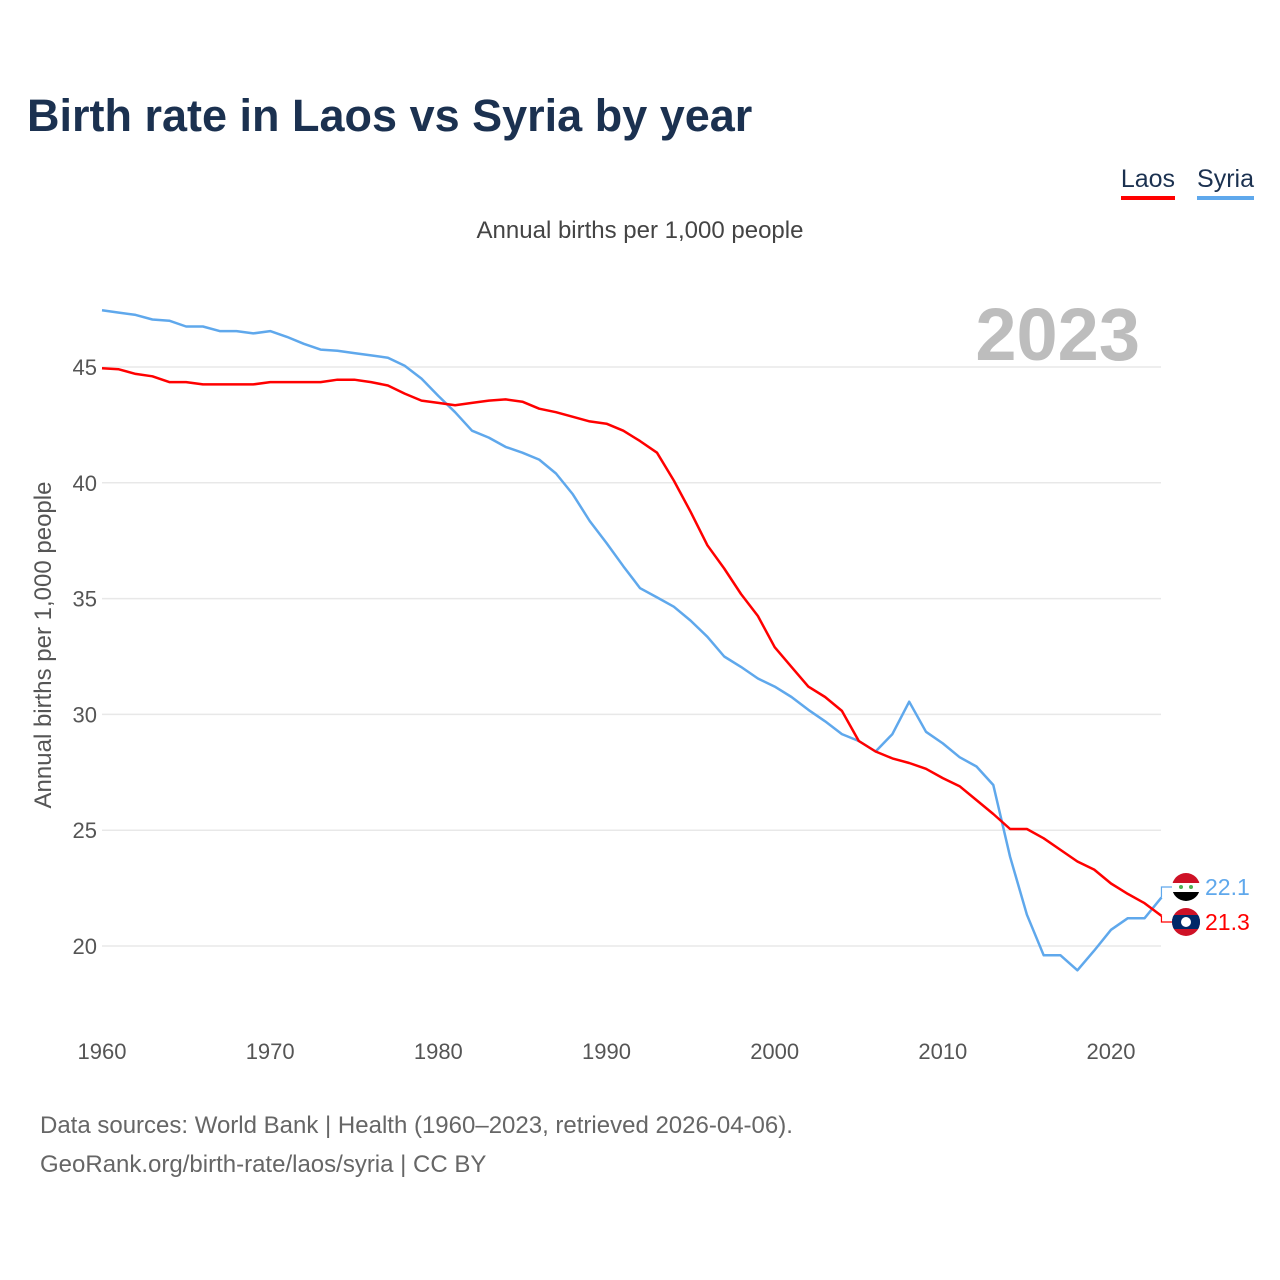 This screenshot has width=1280, height=1280. What do you see at coordinates (606, 1051) in the screenshot?
I see `x-tick-label: 1990` at bounding box center [606, 1051].